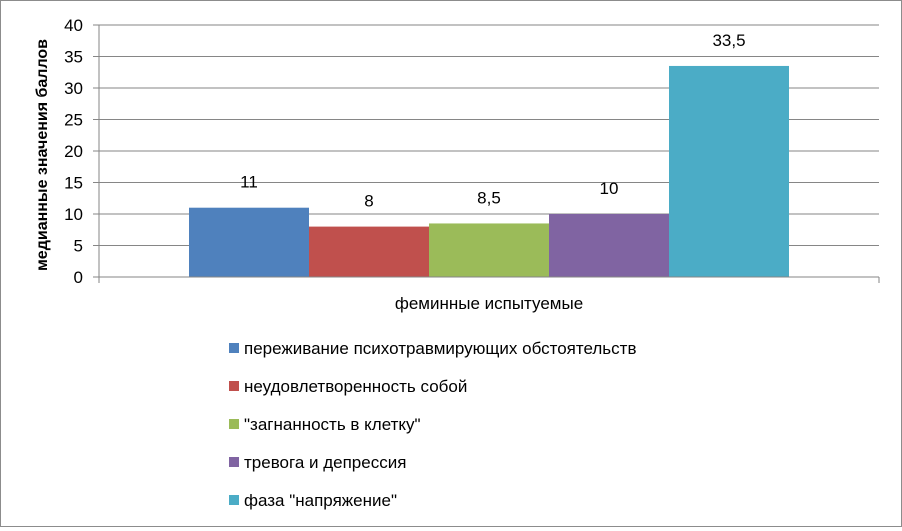  What do you see at coordinates (73, 25) in the screenshot?
I see `y-tick-label: 40` at bounding box center [73, 25].